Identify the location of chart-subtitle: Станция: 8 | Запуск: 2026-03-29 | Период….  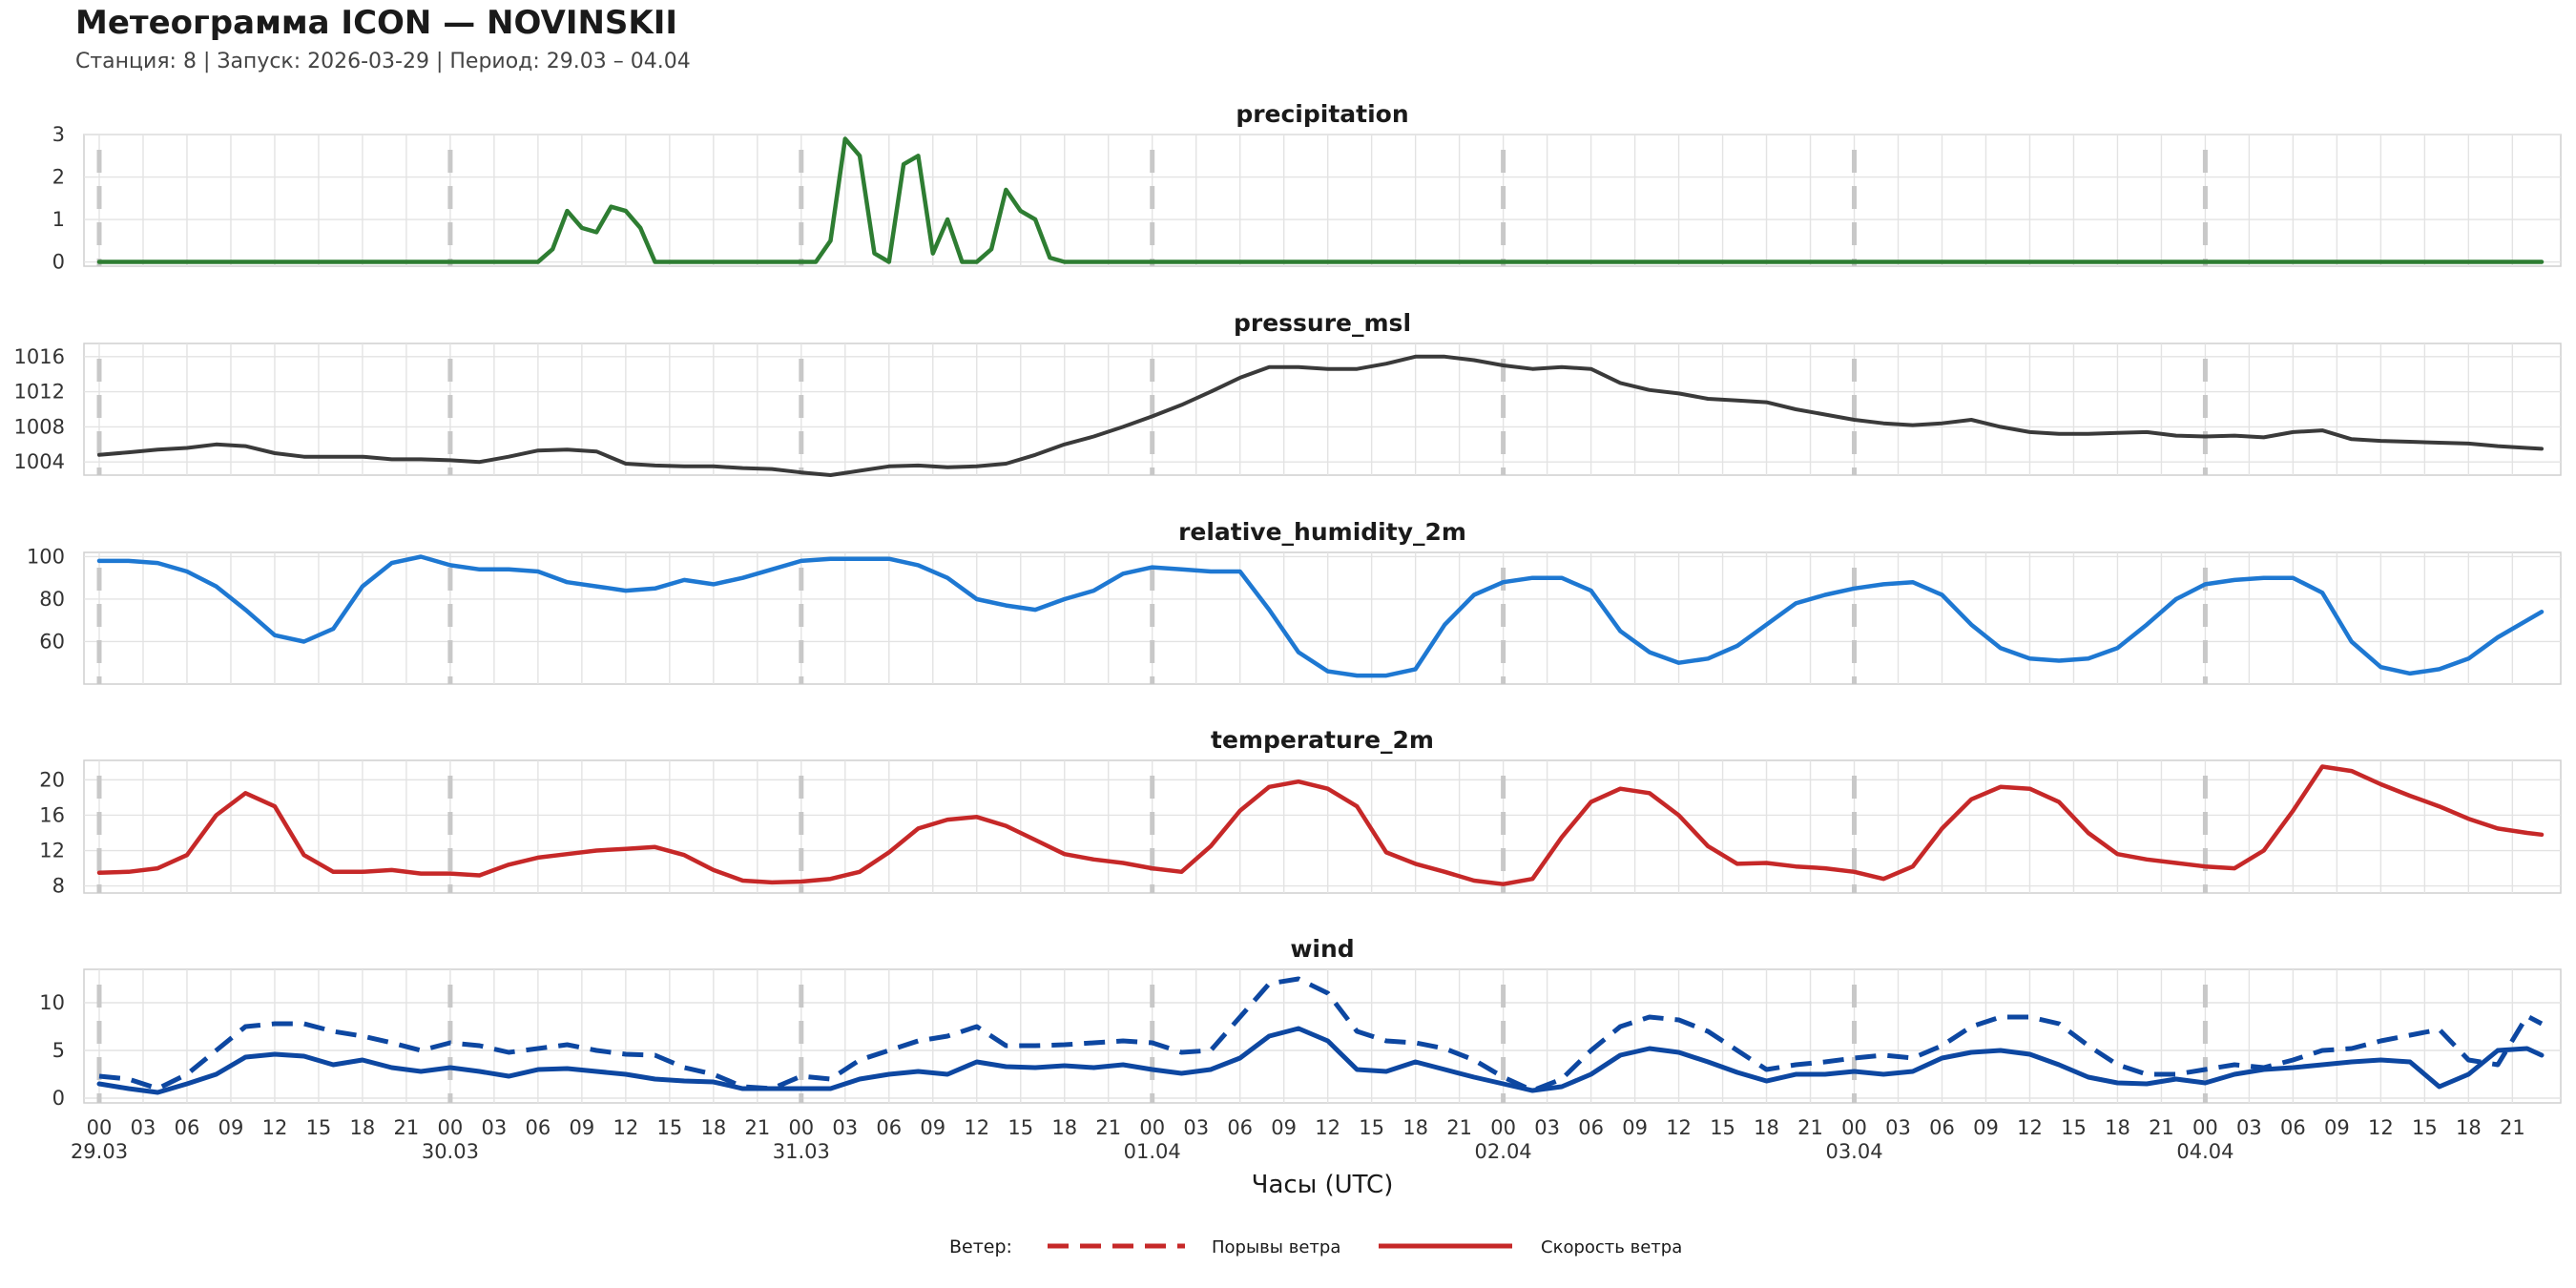
(383, 61).